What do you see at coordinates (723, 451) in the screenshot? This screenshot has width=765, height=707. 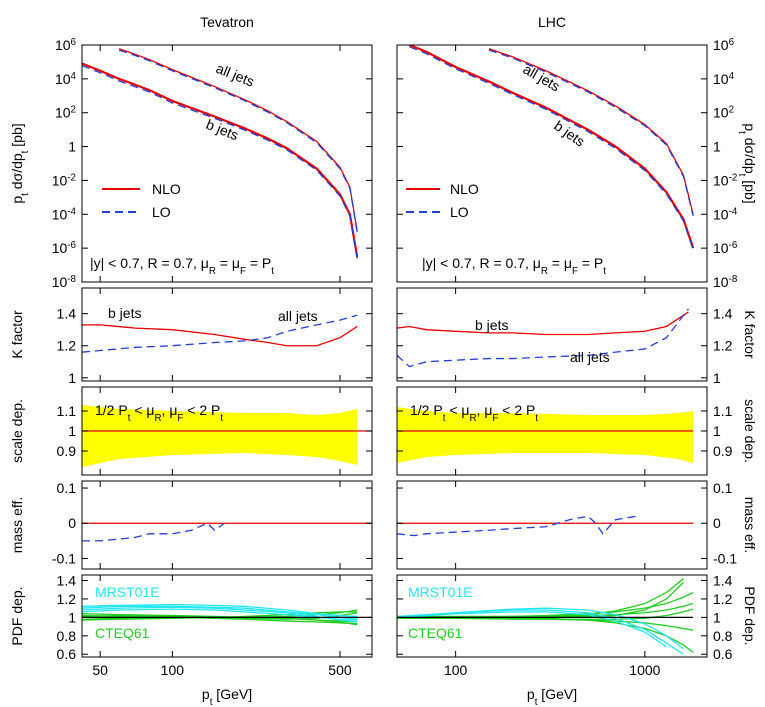 I see `y-tick-label: 0.9` at bounding box center [723, 451].